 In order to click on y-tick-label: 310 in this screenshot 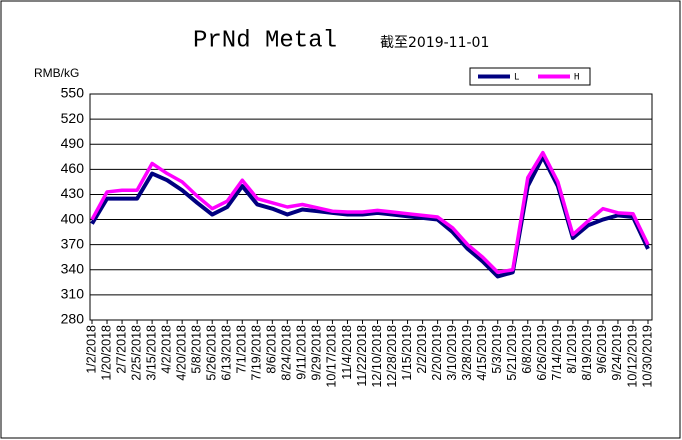, I will do `click(73, 294)`.